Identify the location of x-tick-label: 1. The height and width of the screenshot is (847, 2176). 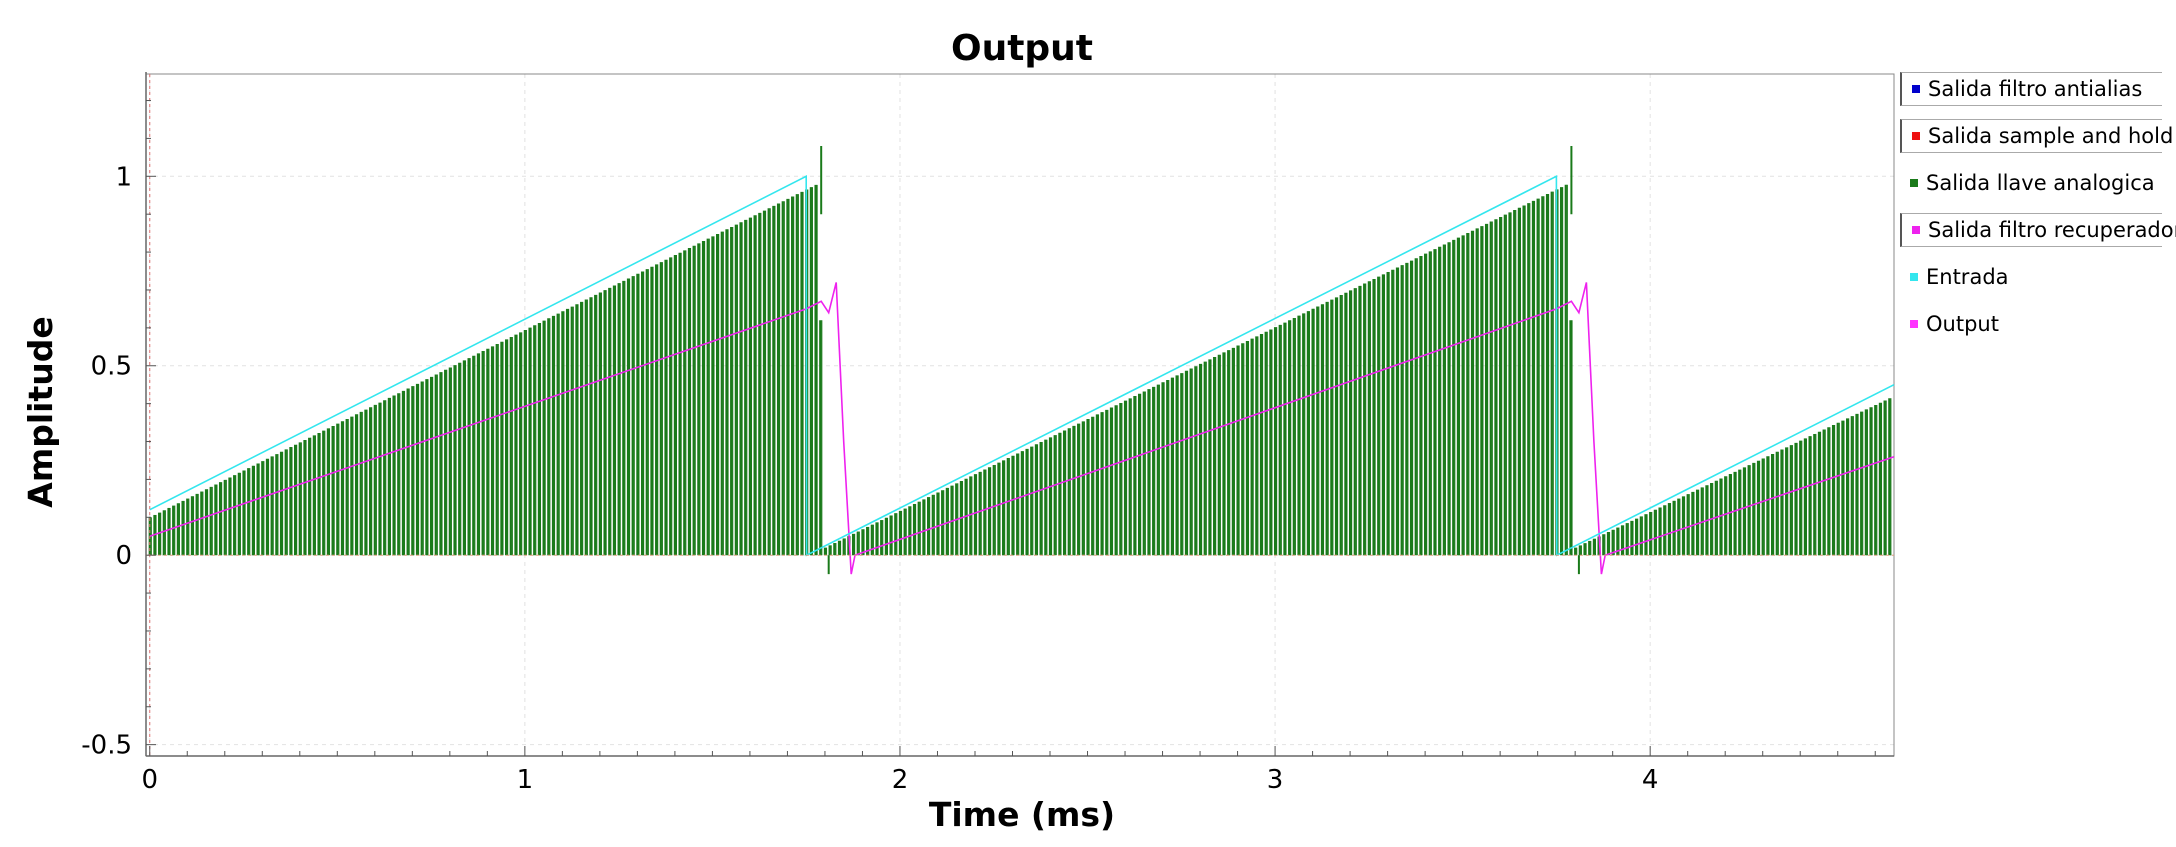
(525, 780).